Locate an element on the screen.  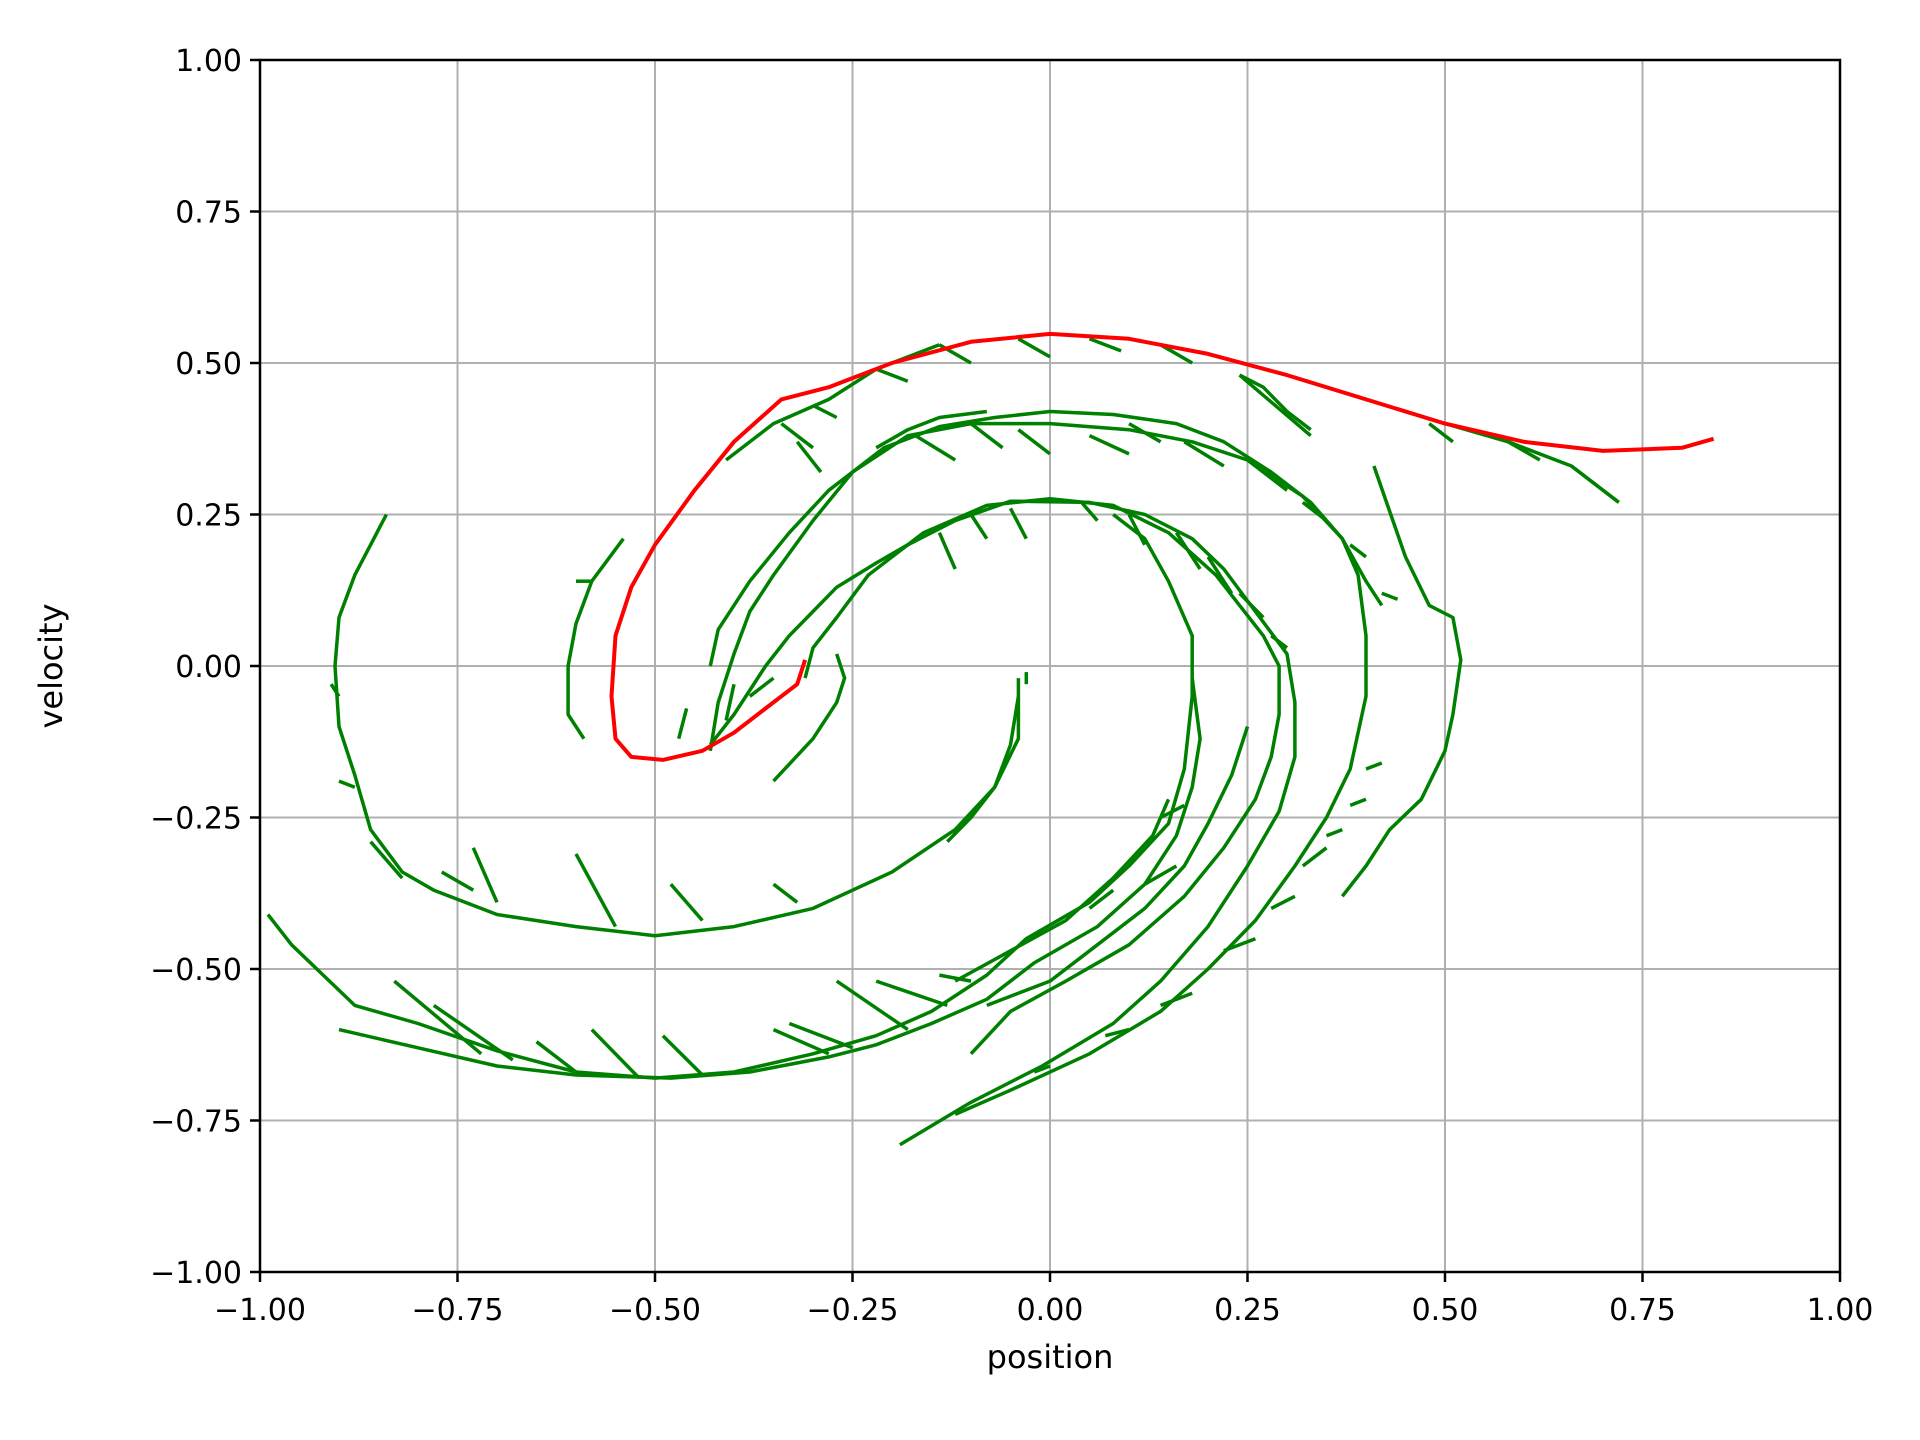
y-tick-label: 0.25 is located at coordinates (208, 516).